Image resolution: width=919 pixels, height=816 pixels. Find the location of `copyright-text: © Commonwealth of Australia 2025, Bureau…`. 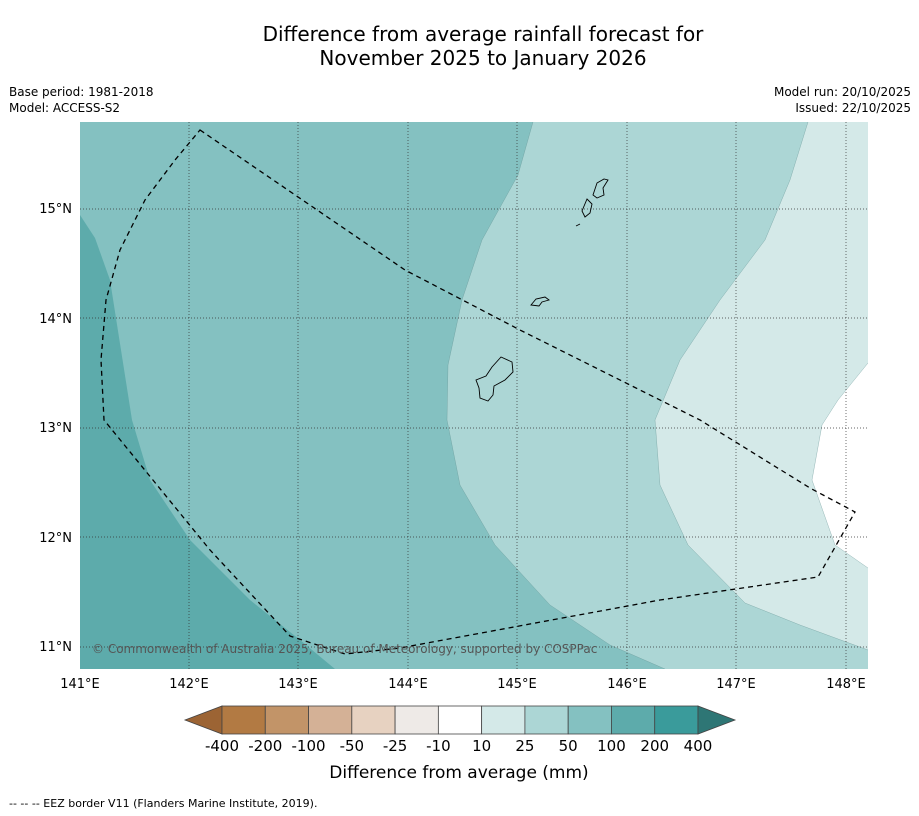

copyright-text: © Commonwealth of Australia 2025, Bureau… is located at coordinates (344, 649).